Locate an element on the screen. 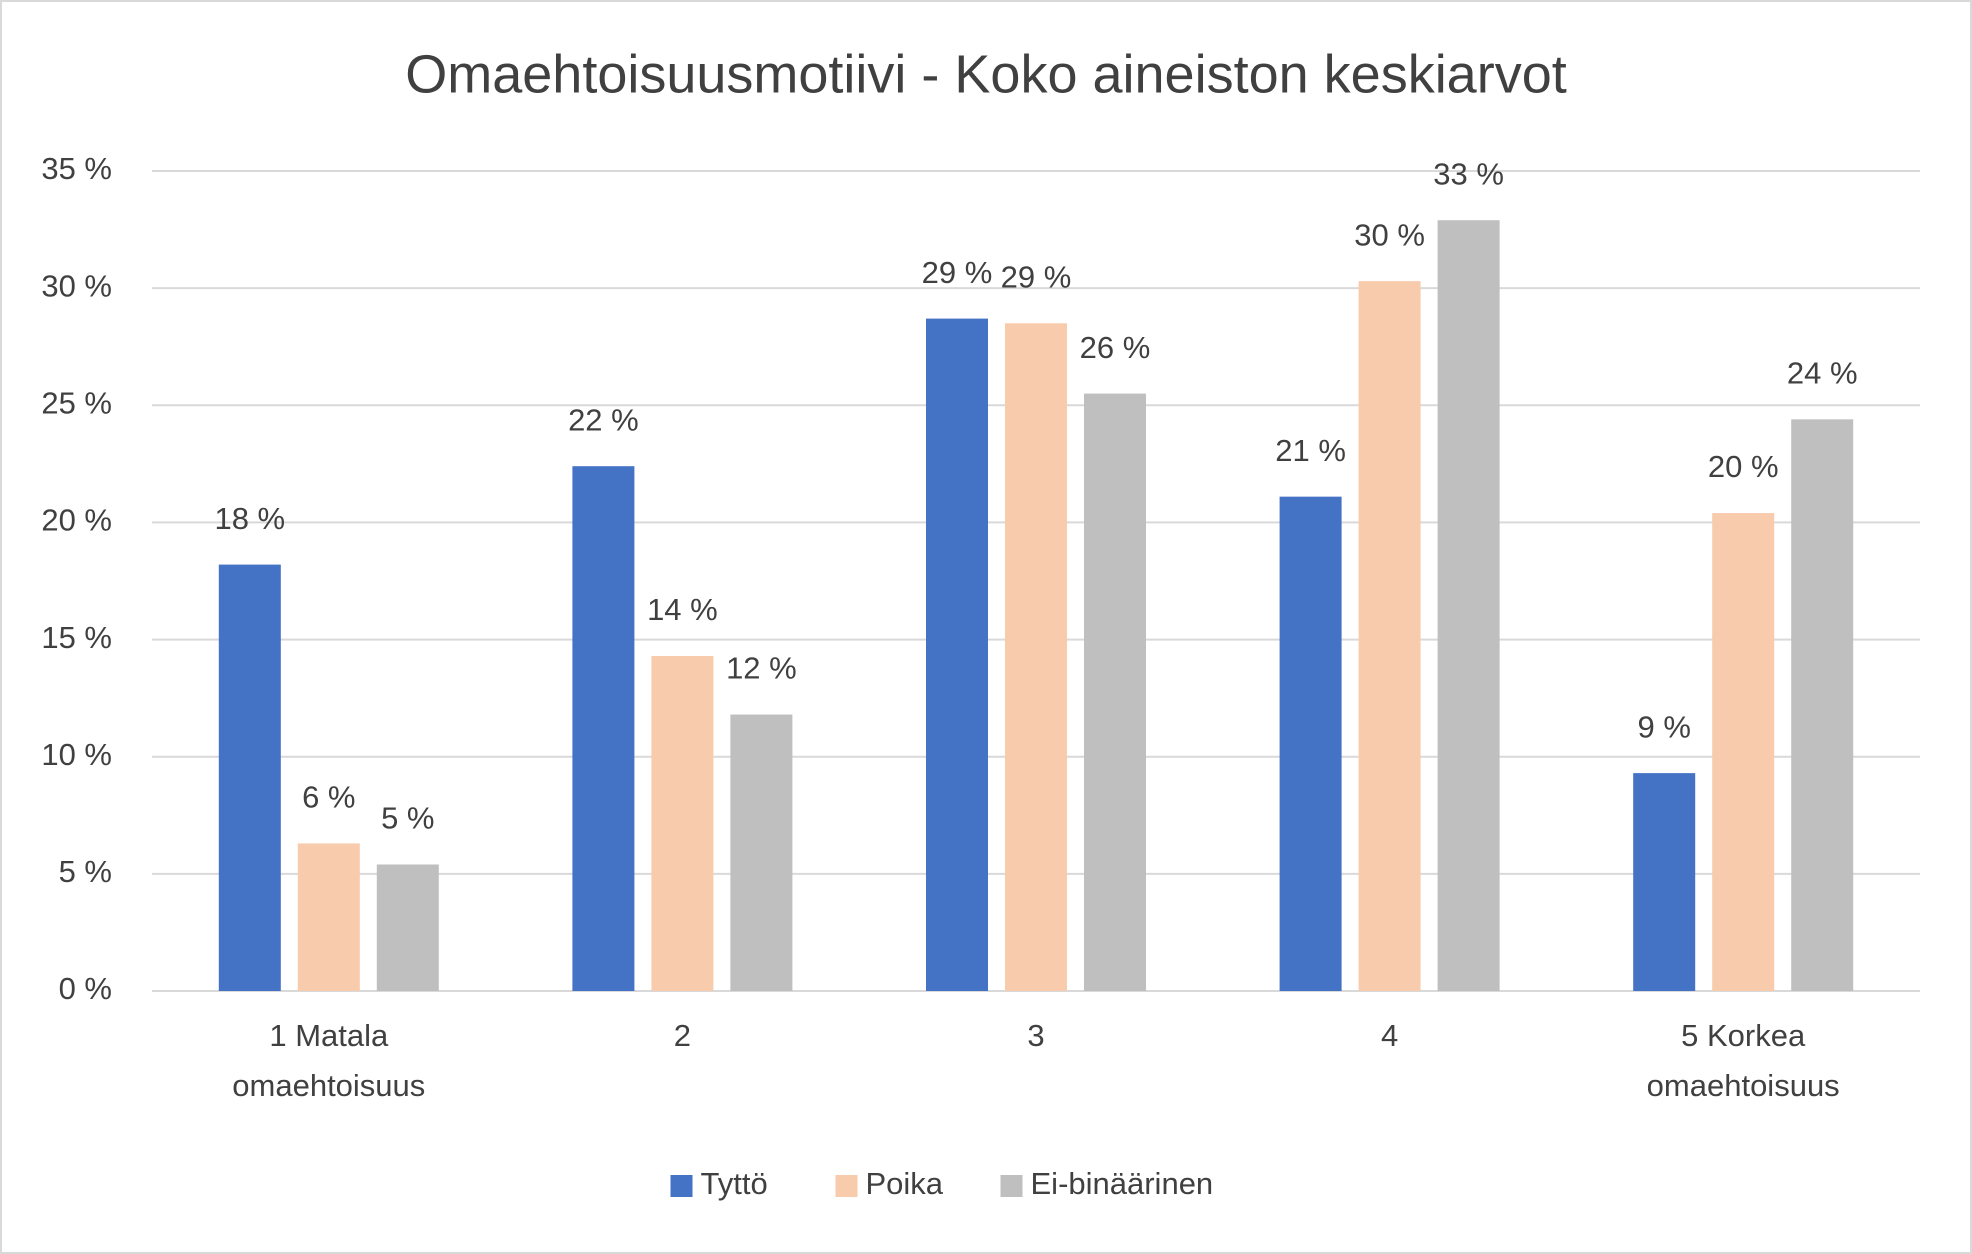 This screenshot has height=1254, width=1972. y-tick-label: 5 % is located at coordinates (85, 871).